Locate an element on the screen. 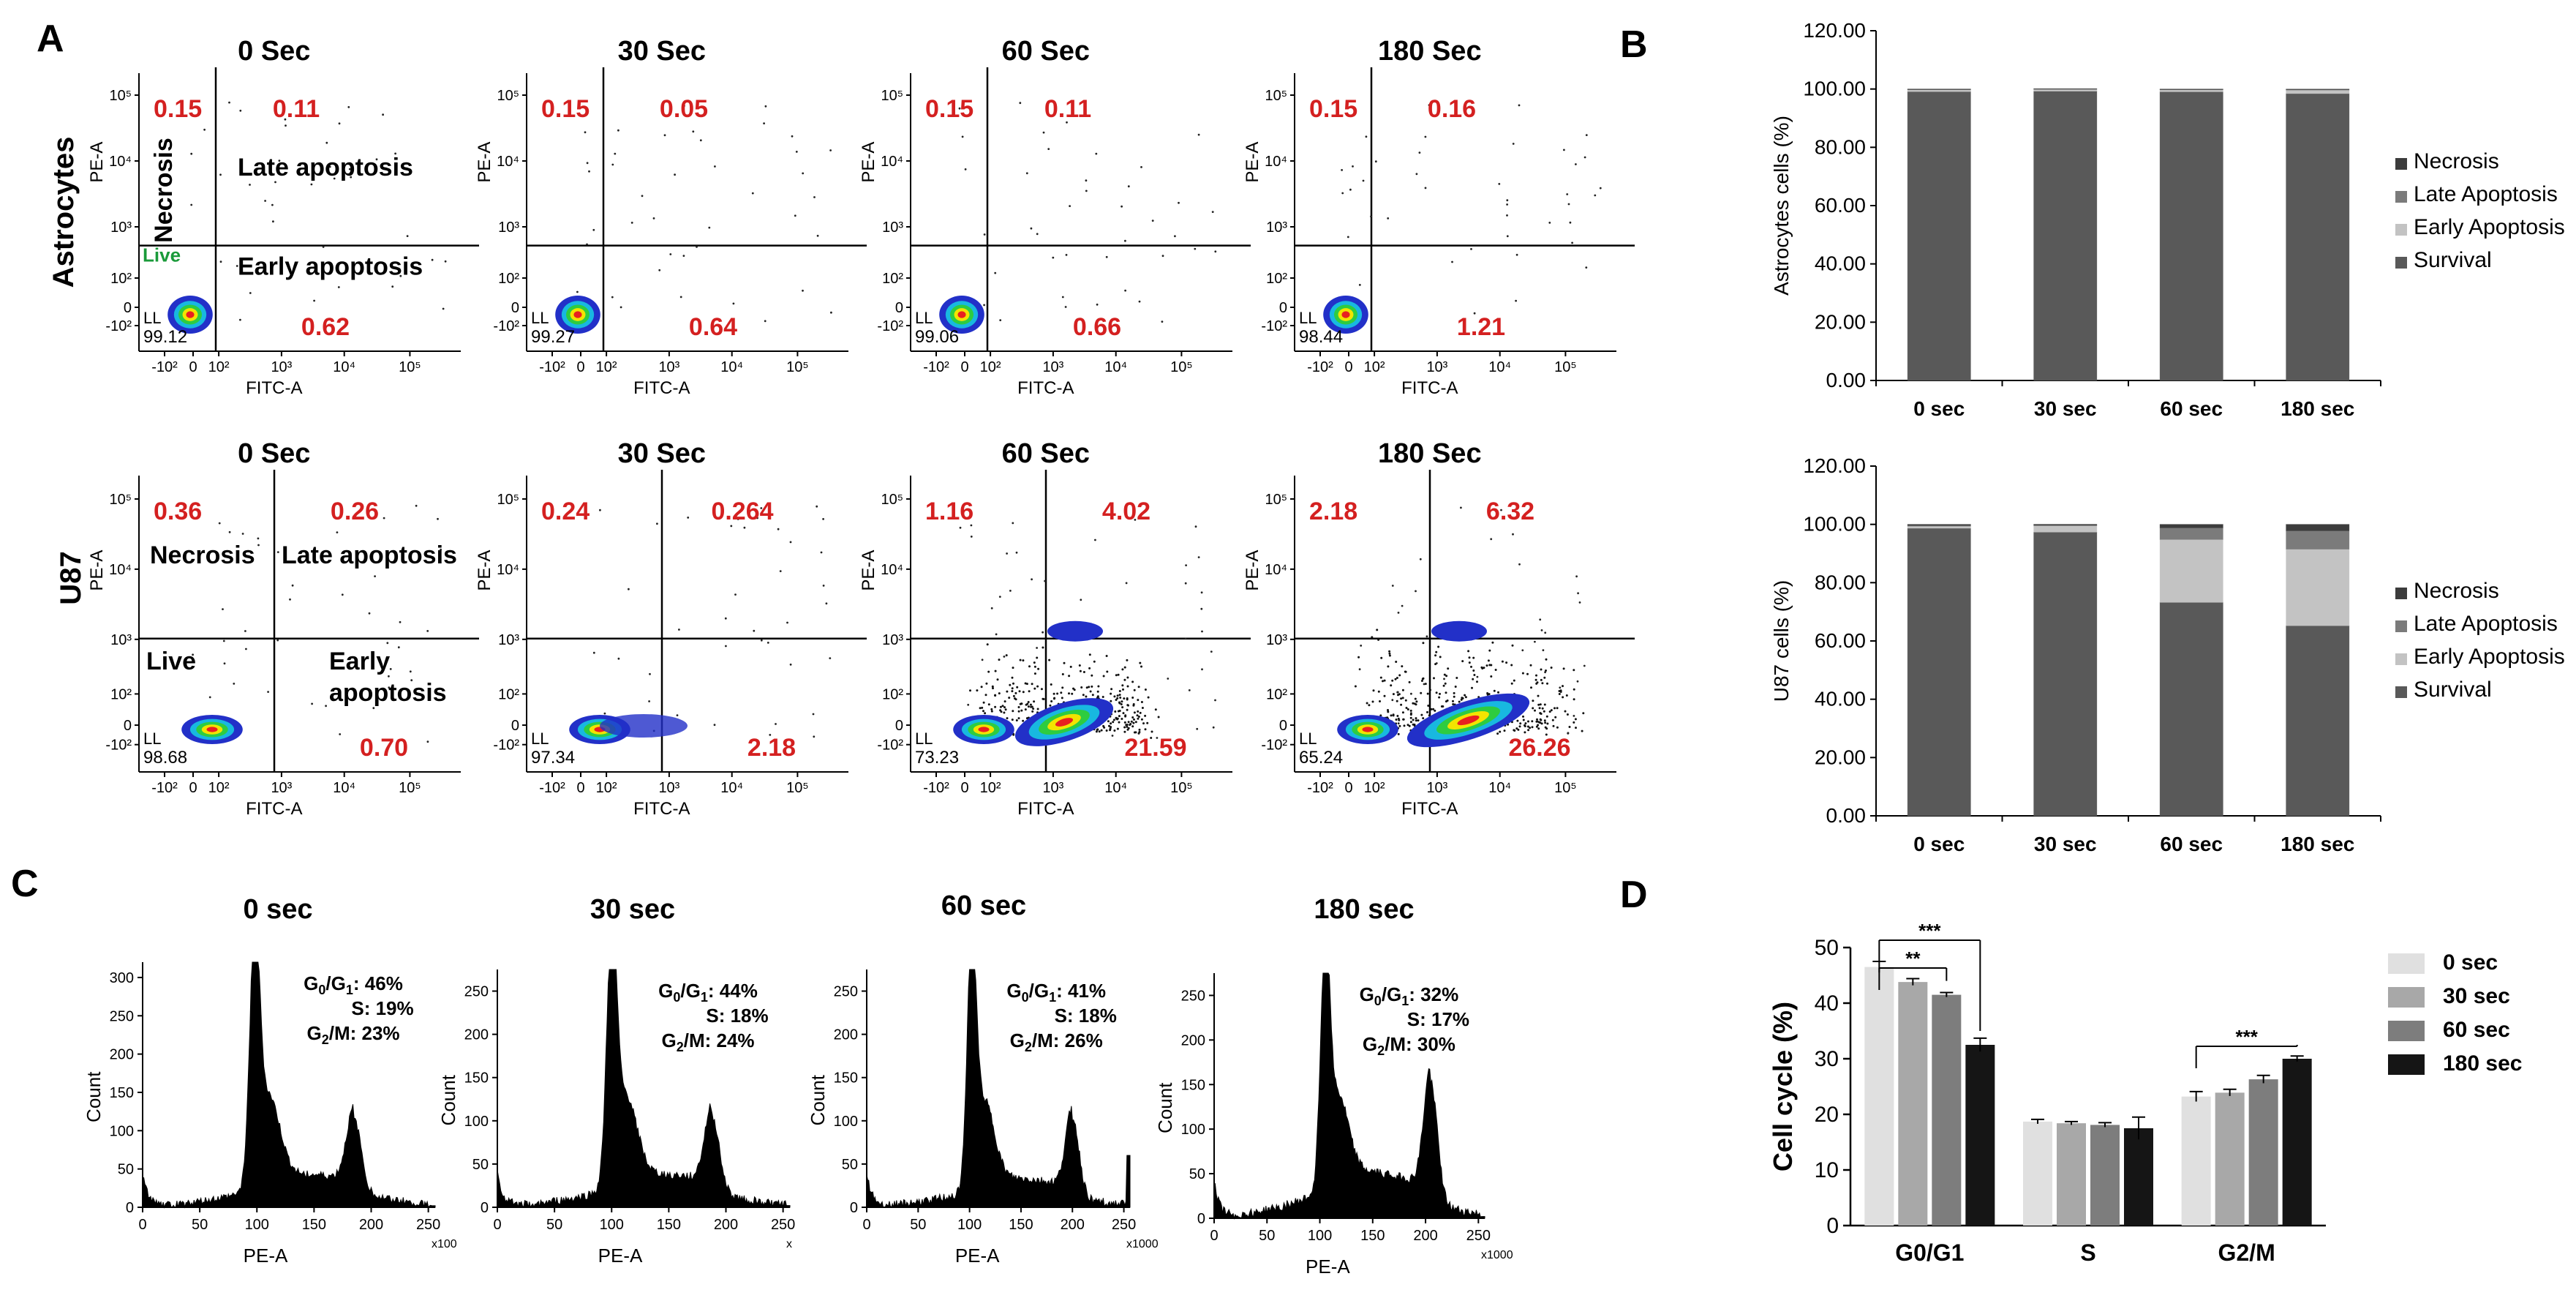 Image resolution: width=2576 pixels, height=1298 pixels. x-tick-label: 100 is located at coordinates (612, 1225).